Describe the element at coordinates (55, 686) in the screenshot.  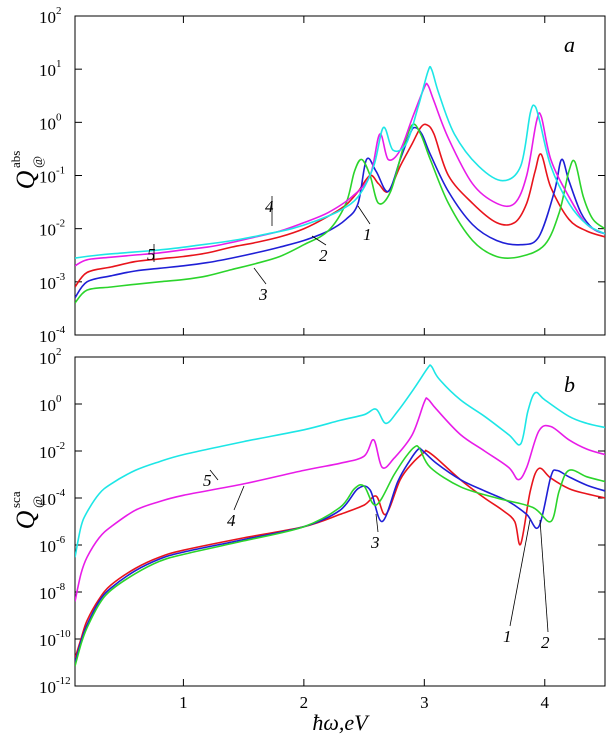
I see `y-tick-label: 10⁻¹²` at that location.